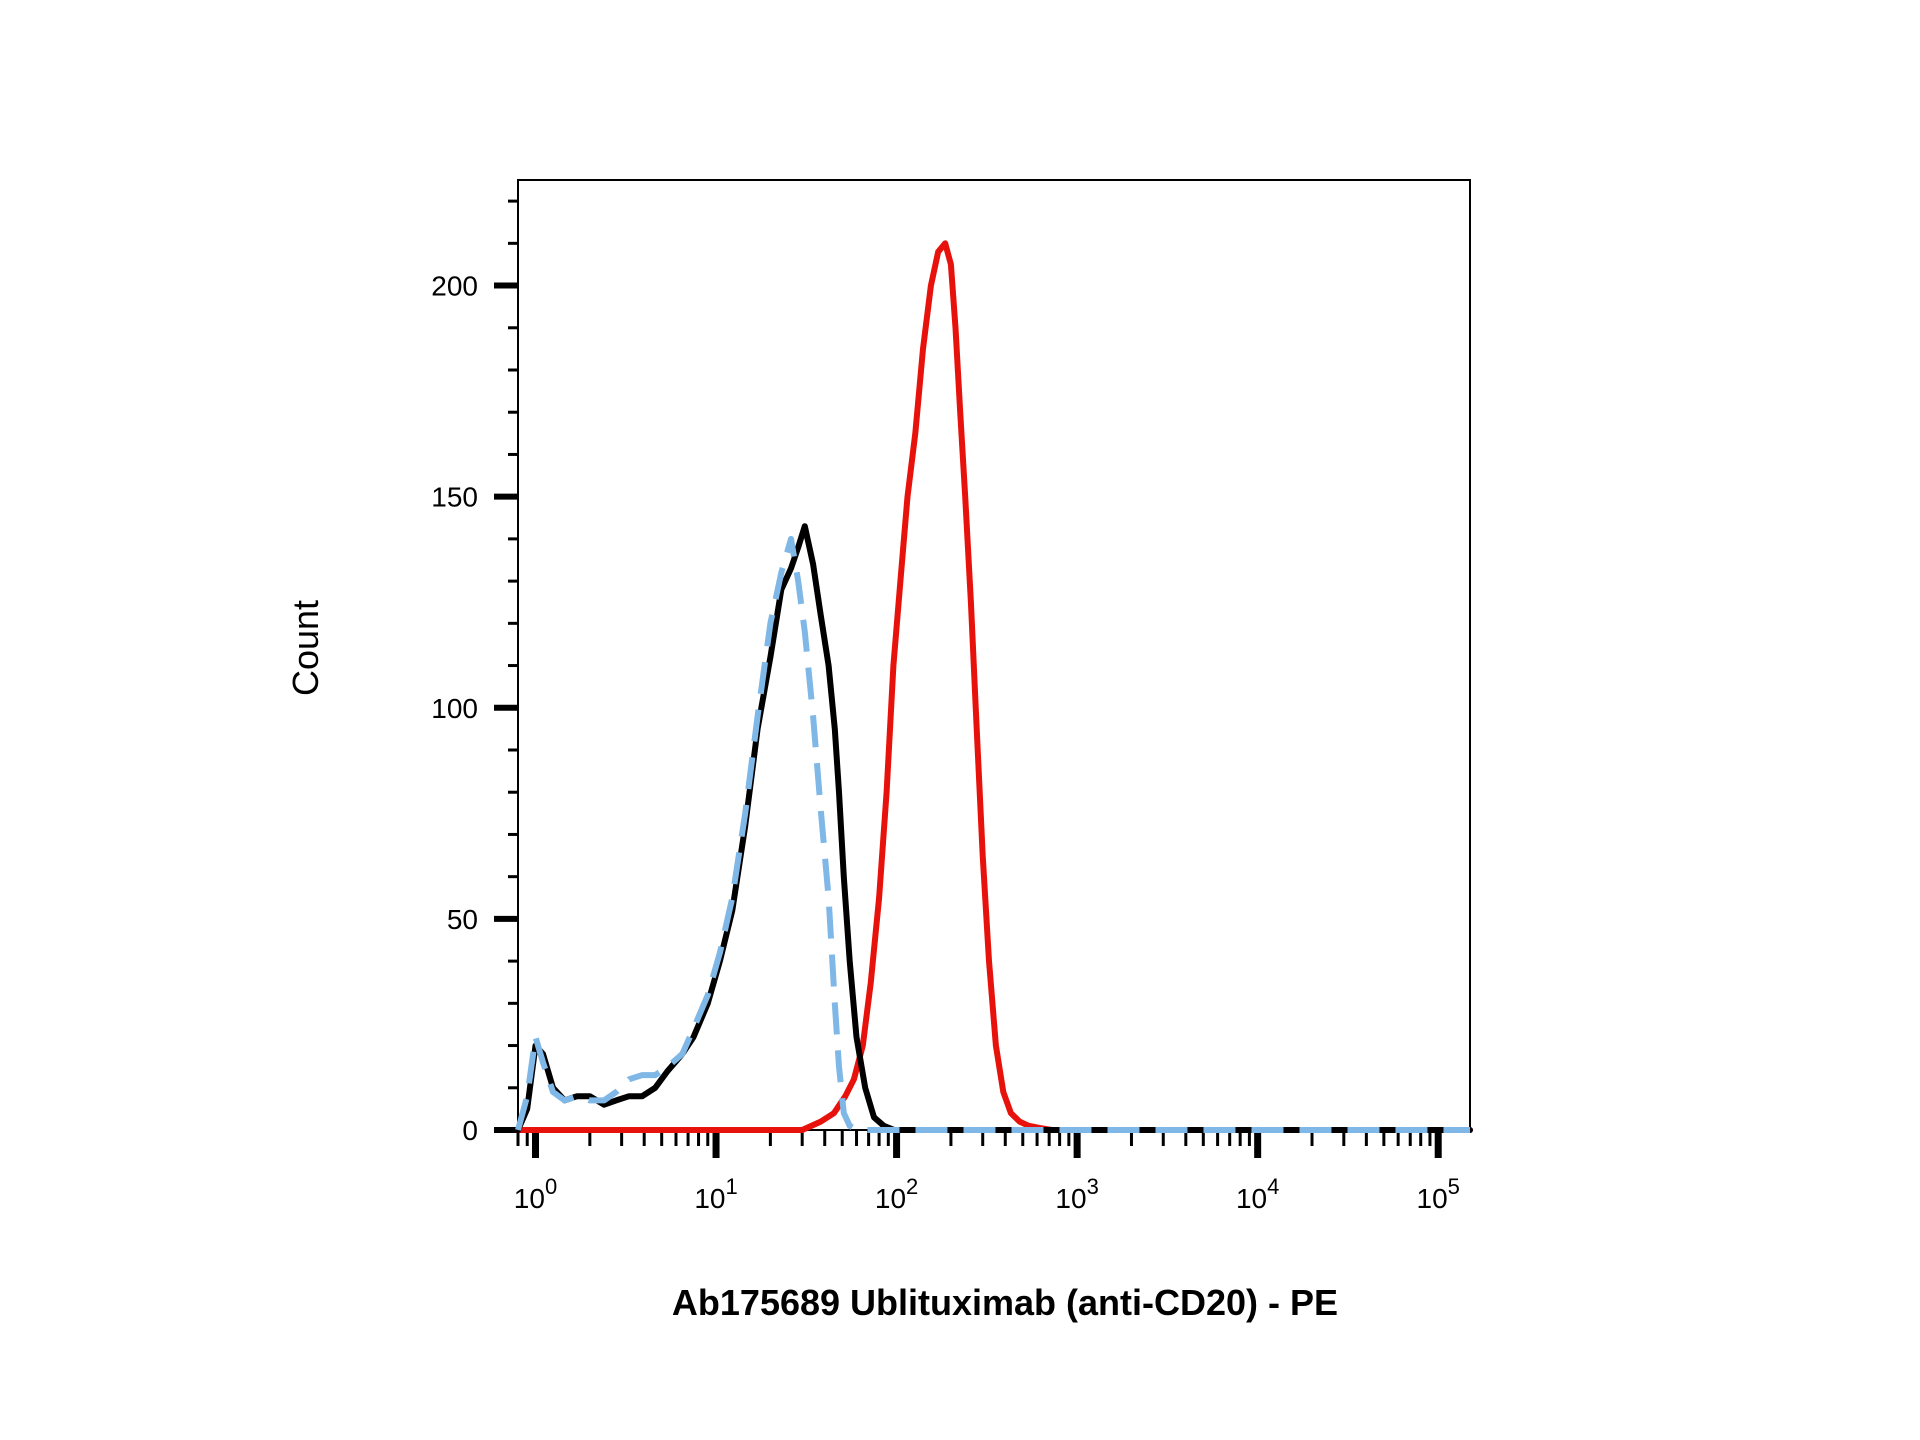 The image size is (1920, 1440). I want to click on y-tick-label: 100, so click(454, 708).